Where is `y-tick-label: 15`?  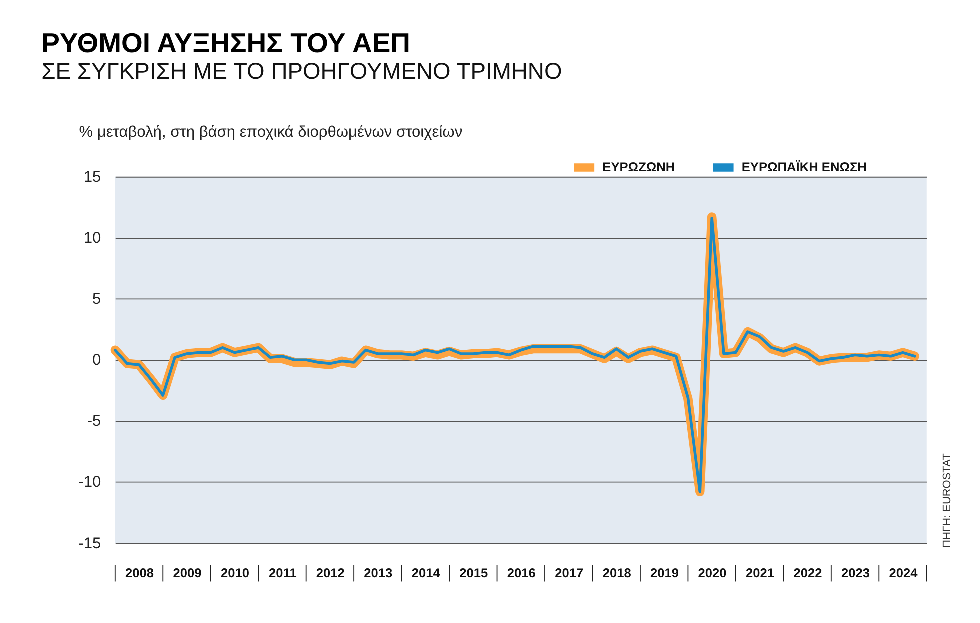 y-tick-label: 15 is located at coordinates (93, 177).